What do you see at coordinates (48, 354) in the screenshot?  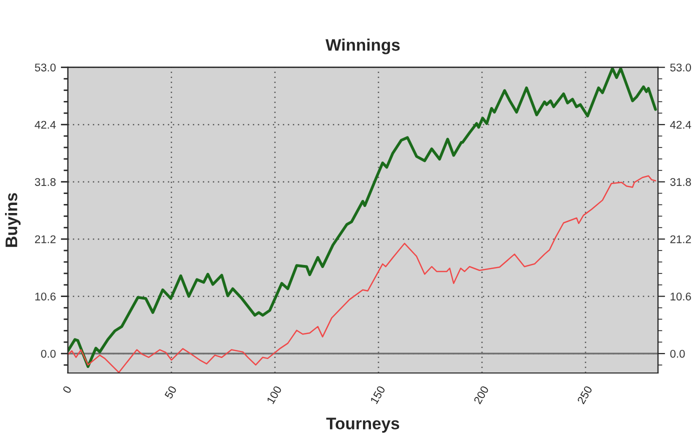 I see `y-tick-label: 0.0` at bounding box center [48, 354].